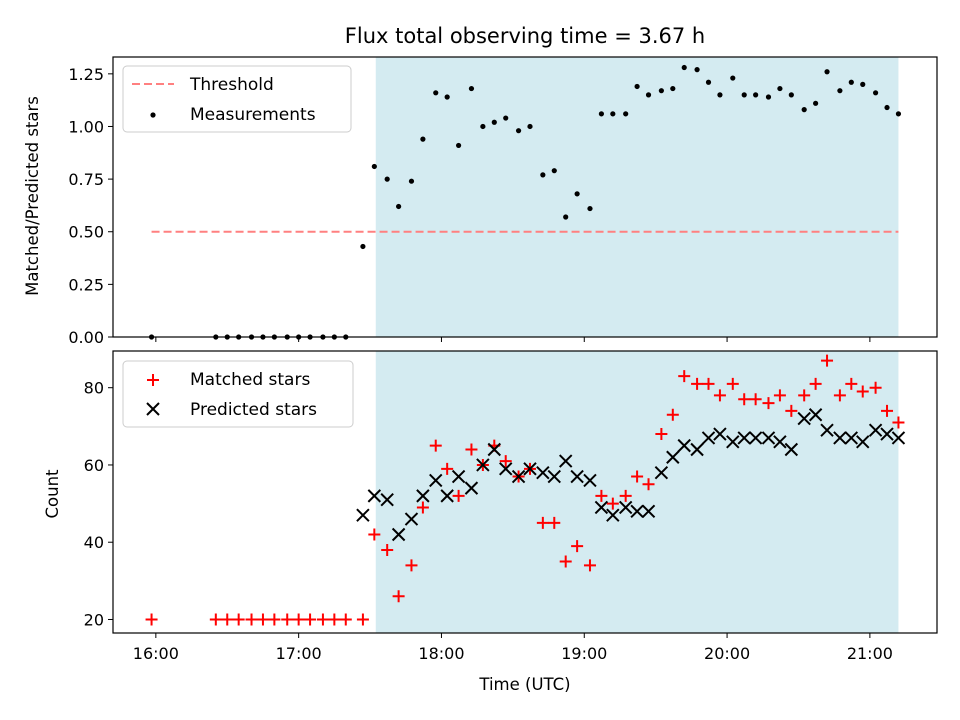  What do you see at coordinates (94, 619) in the screenshot?
I see `y-tick-label: 20` at bounding box center [94, 619].